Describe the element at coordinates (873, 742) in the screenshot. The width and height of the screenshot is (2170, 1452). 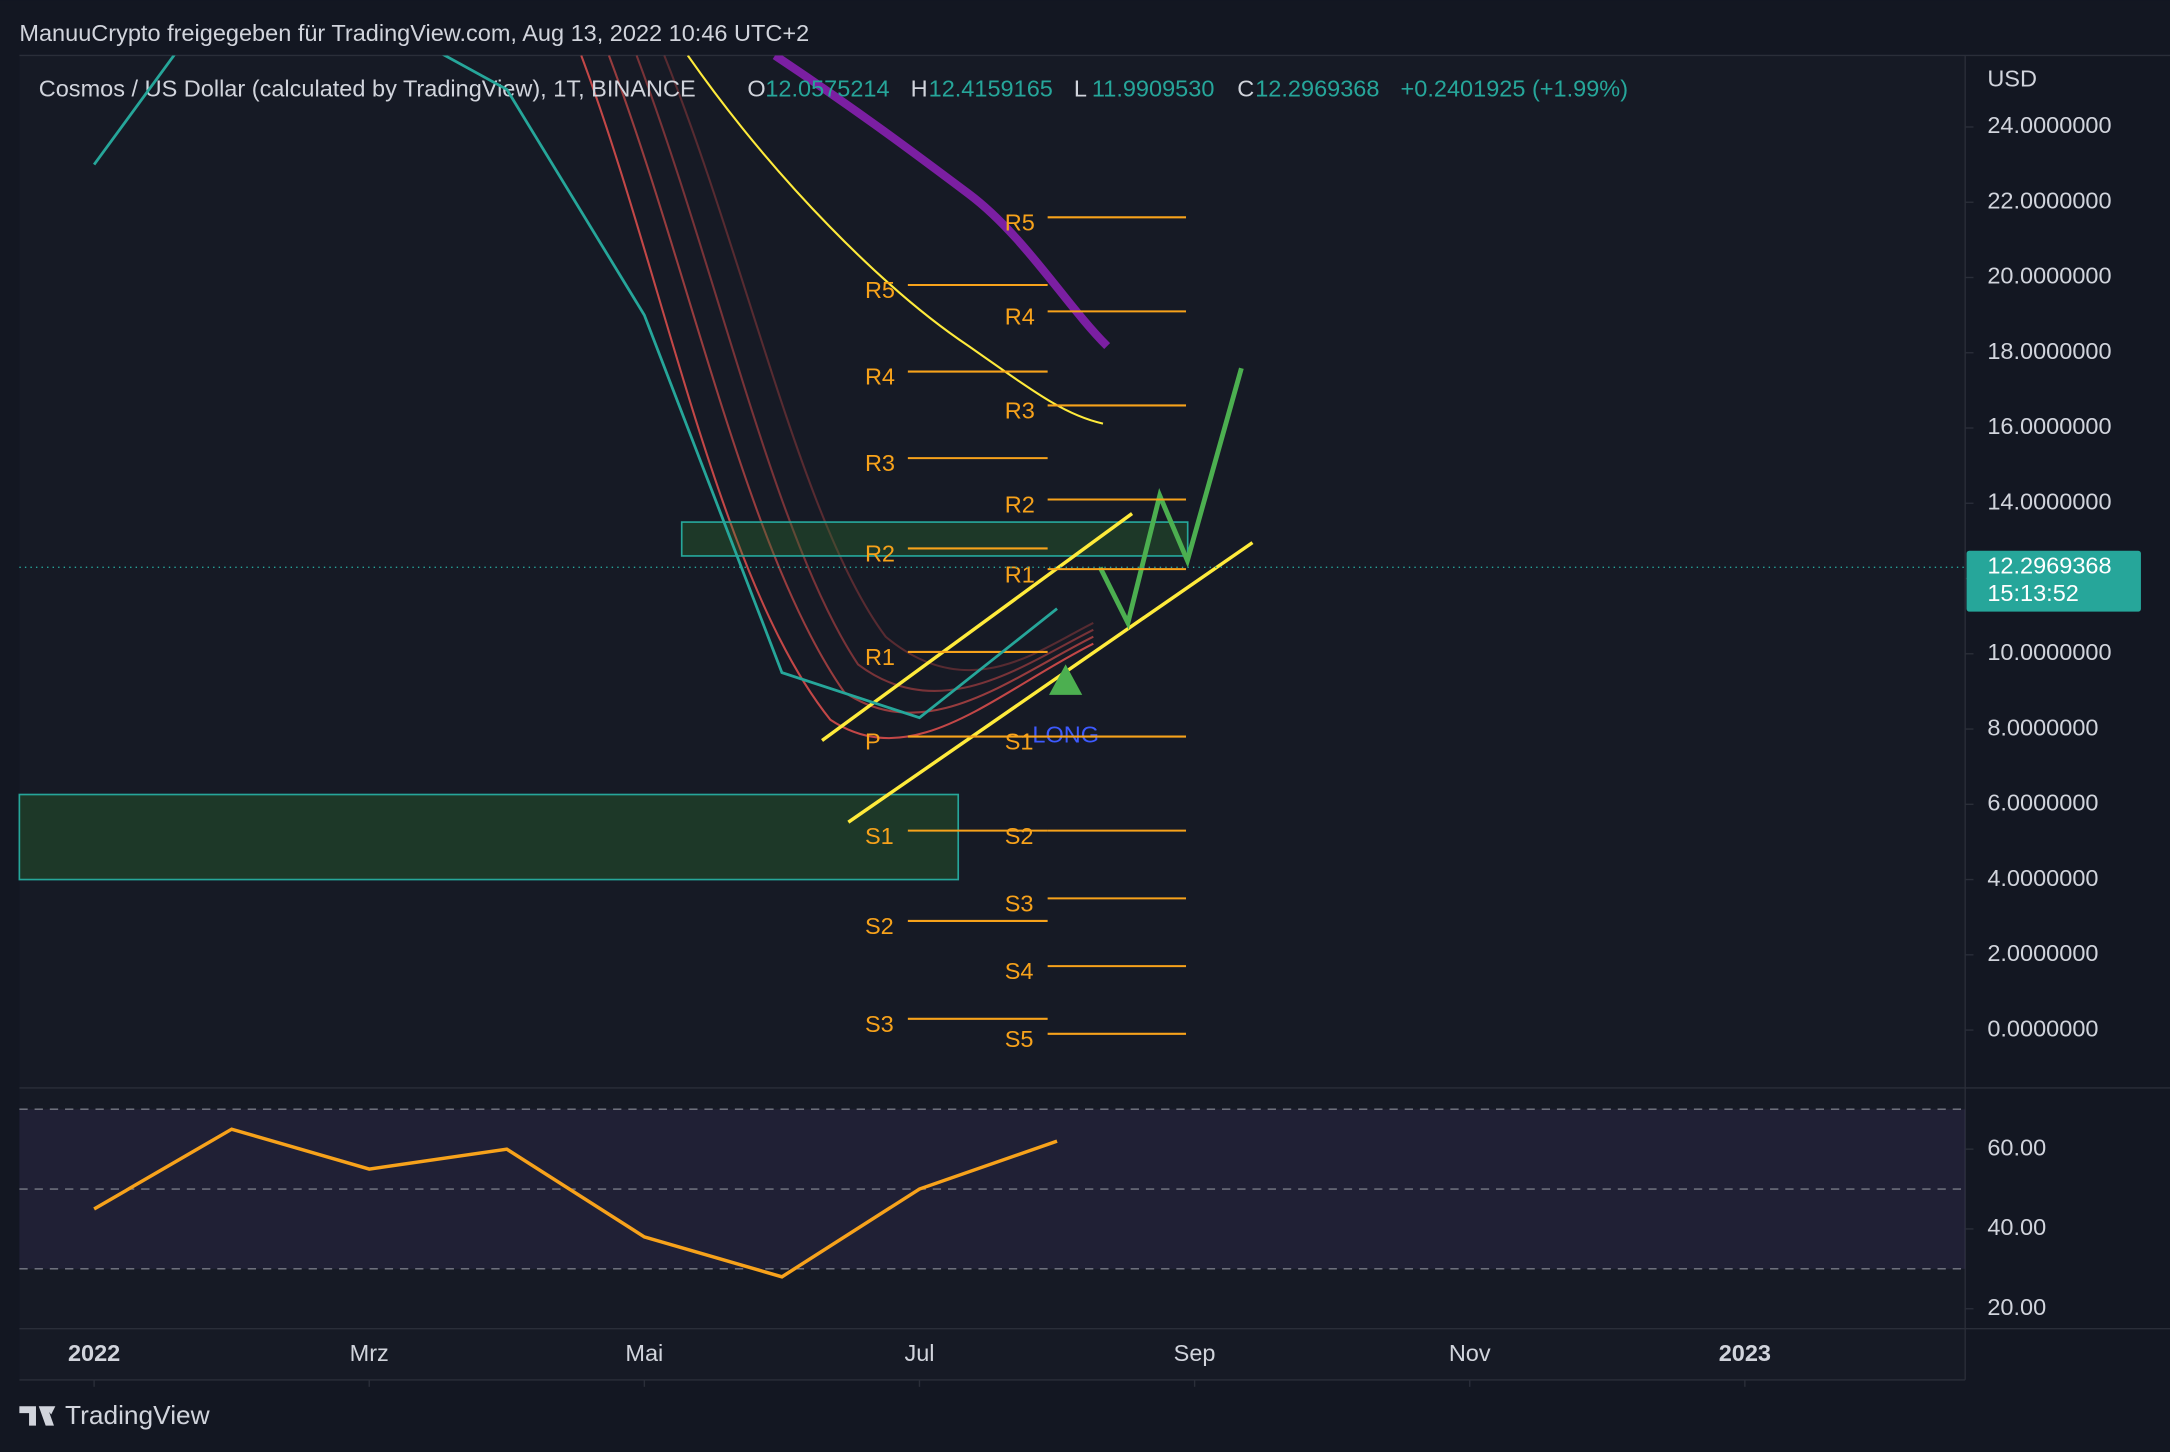
I see `pivot-label: P` at that location.